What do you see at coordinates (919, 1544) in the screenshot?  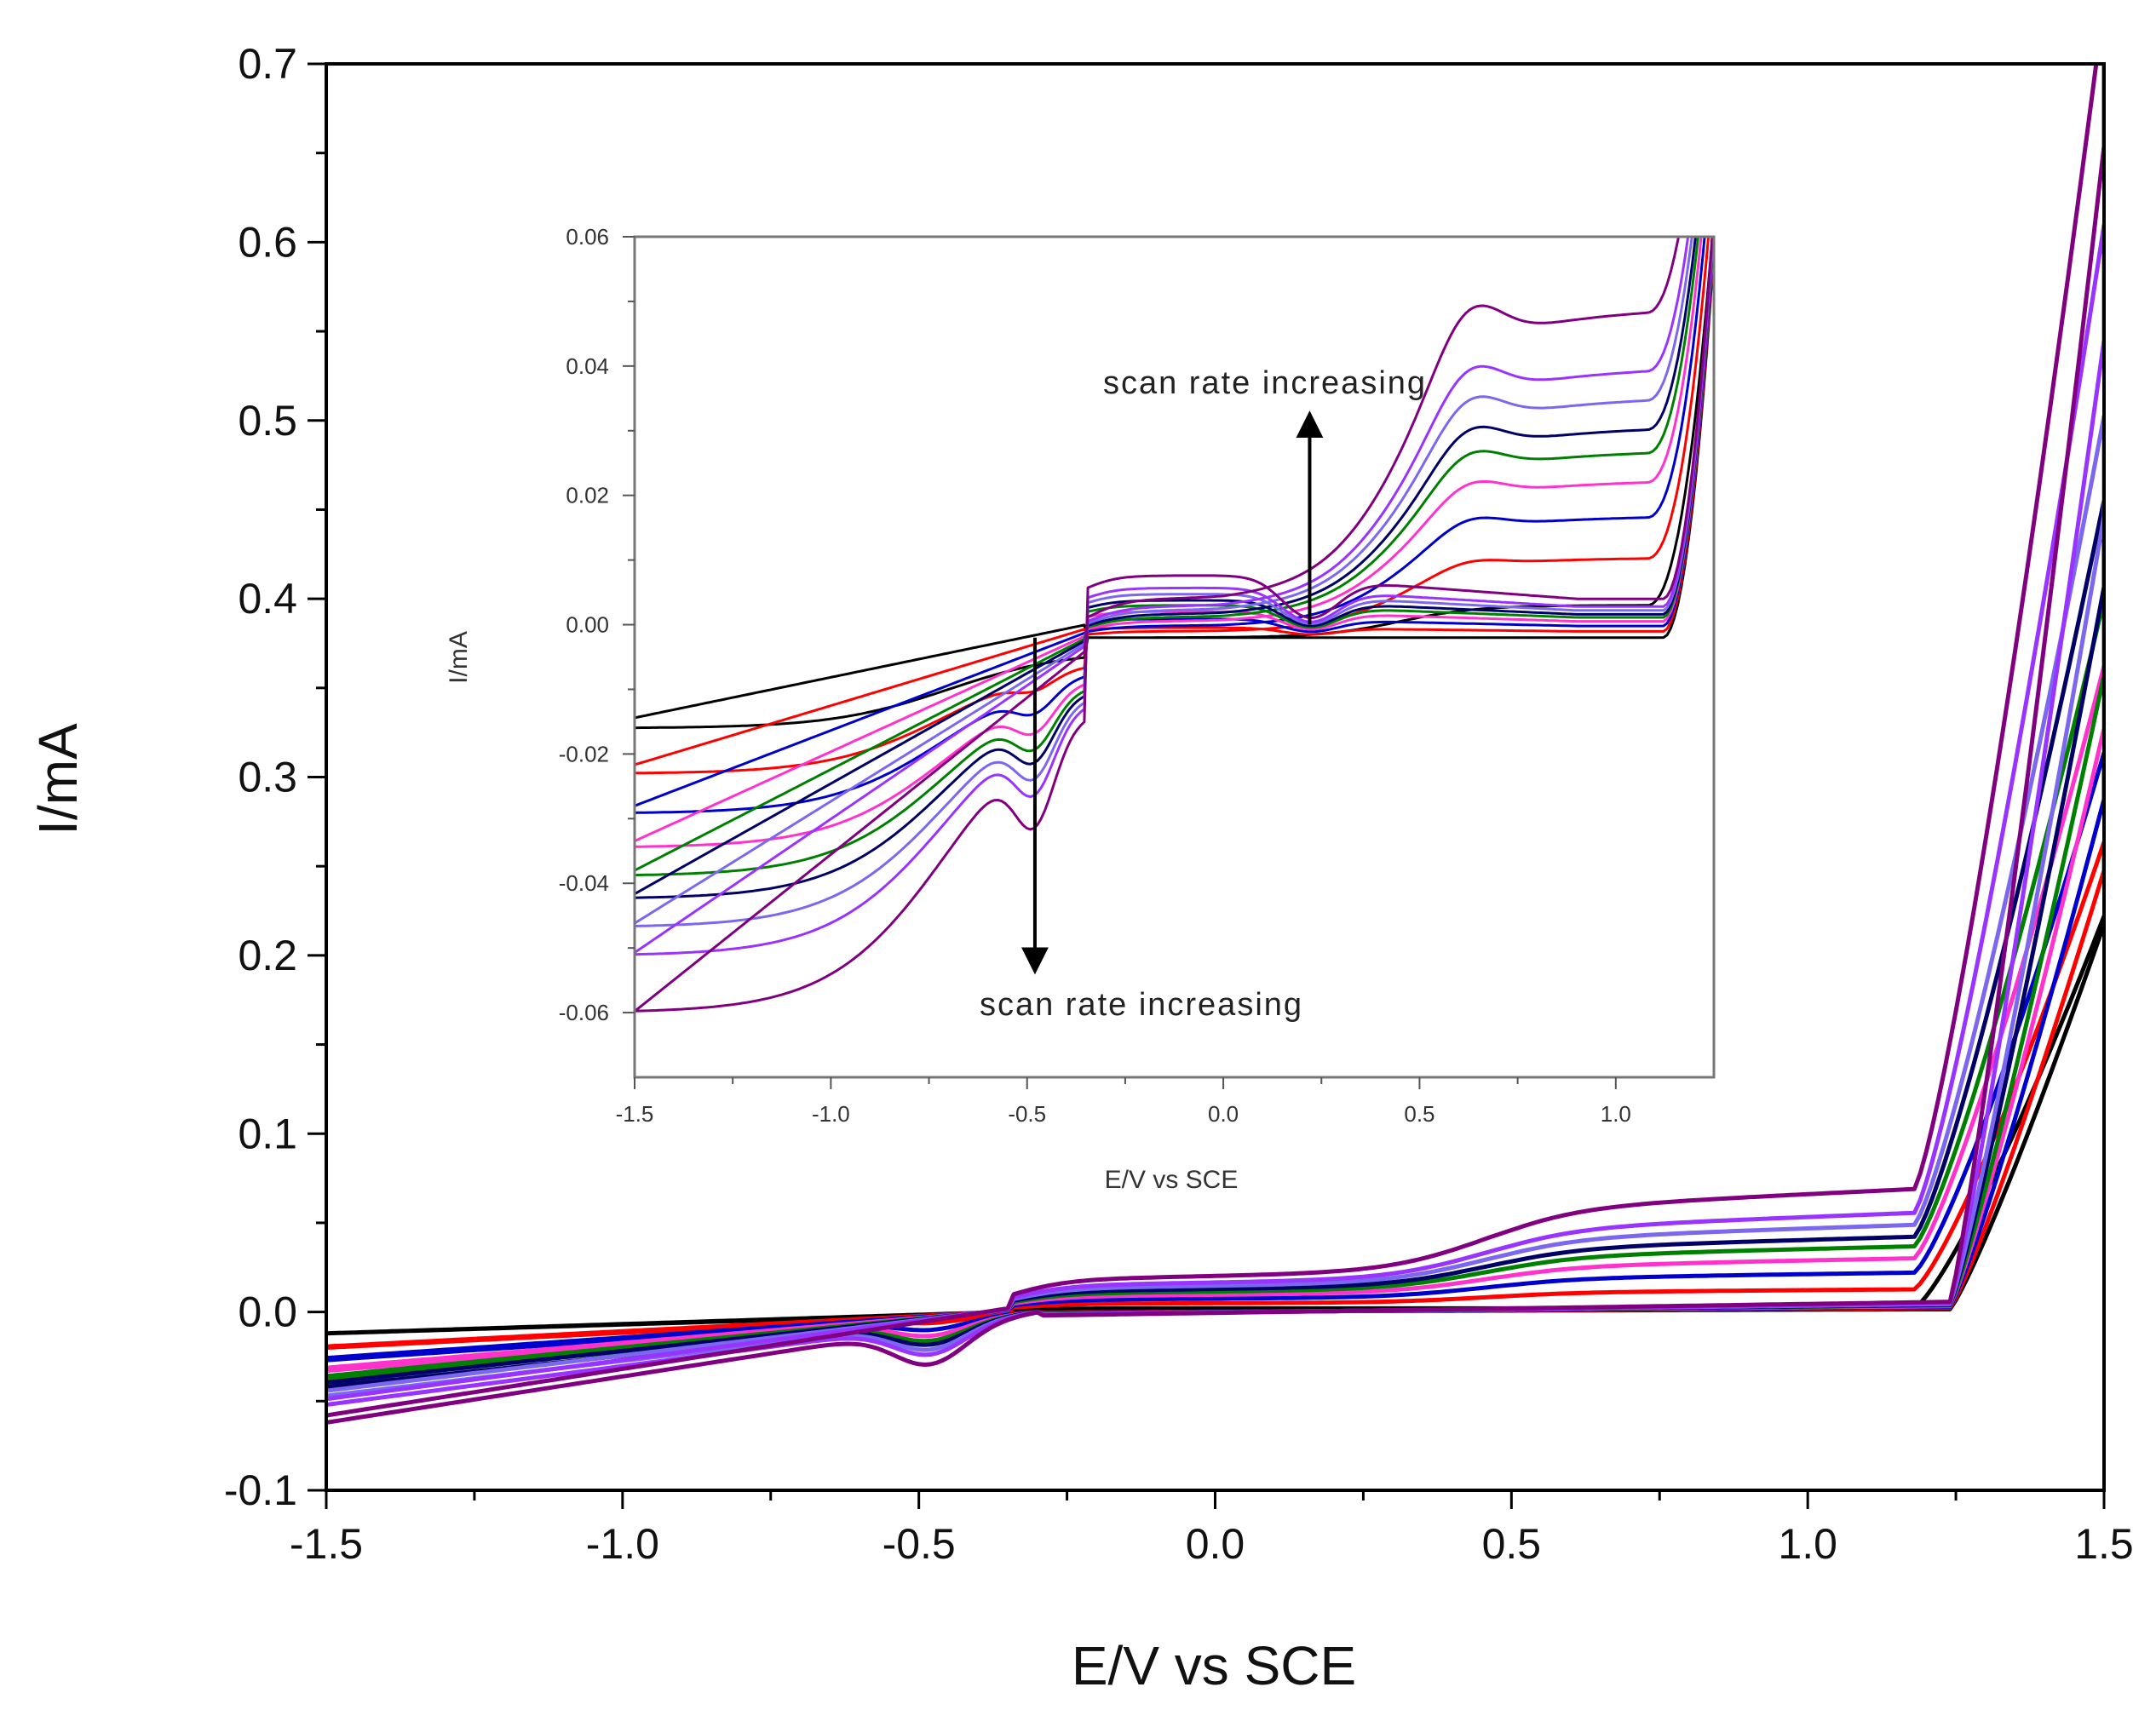 I see `main-x-tick-label: -0.5` at bounding box center [919, 1544].